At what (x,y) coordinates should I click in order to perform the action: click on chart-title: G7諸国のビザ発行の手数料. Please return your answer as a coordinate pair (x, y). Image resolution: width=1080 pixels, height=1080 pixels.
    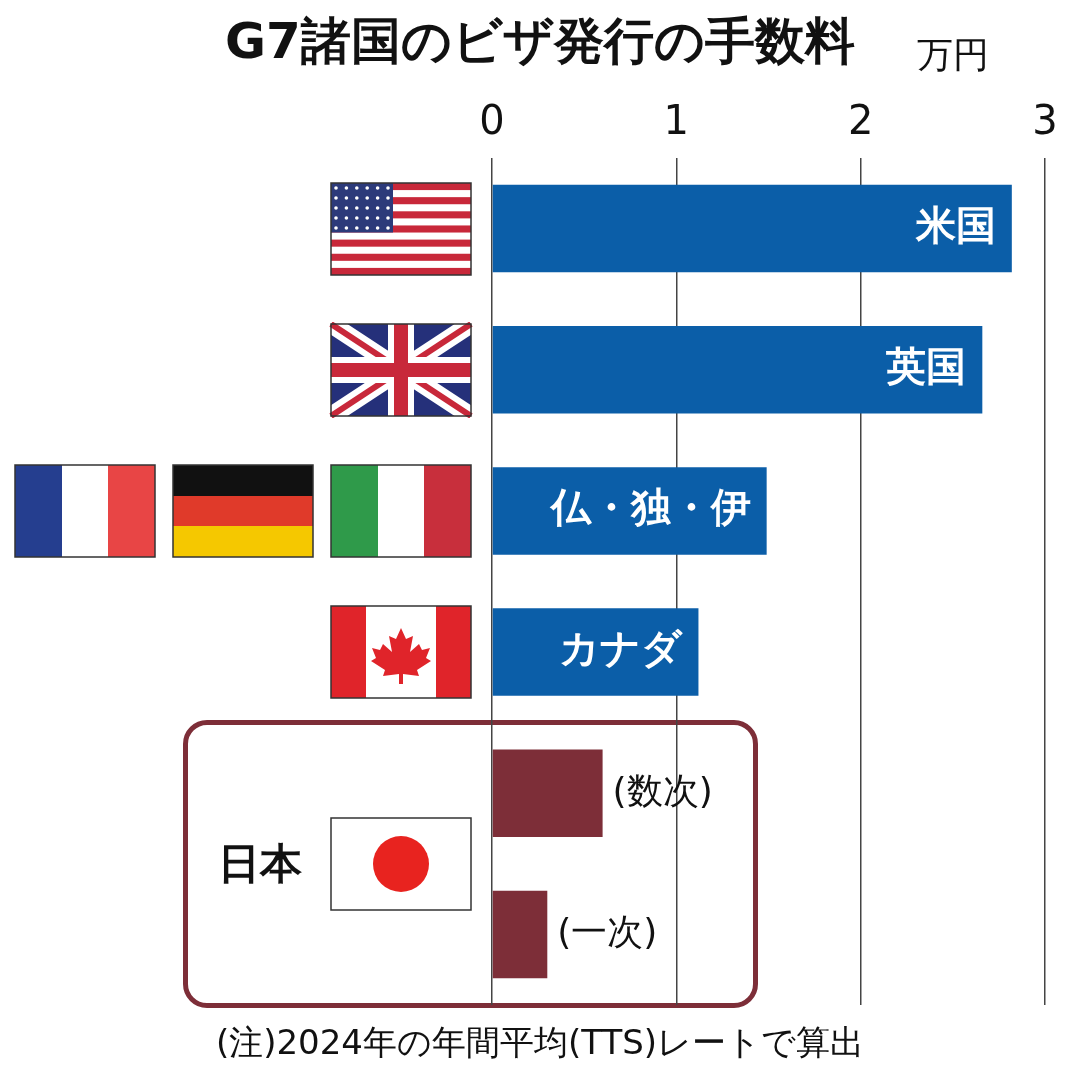
    Looking at the image, I should click on (540, 41).